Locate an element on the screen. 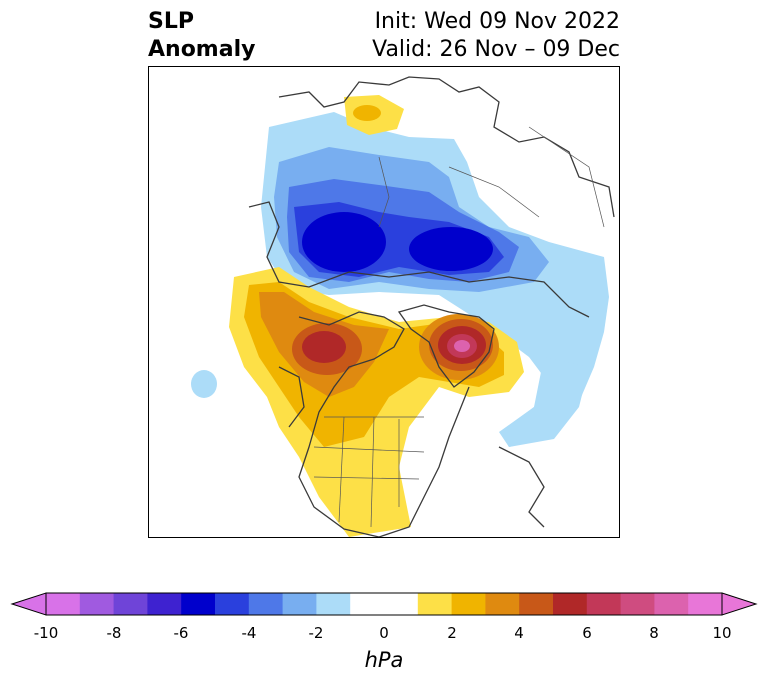 This screenshot has height=684, width=768. colorbar-border is located at coordinates (384, 604).